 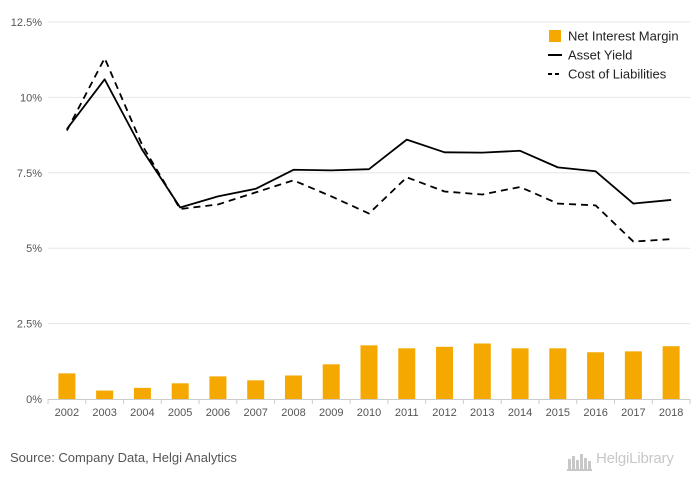 I want to click on x-tick-label: 2002, so click(x=67, y=413).